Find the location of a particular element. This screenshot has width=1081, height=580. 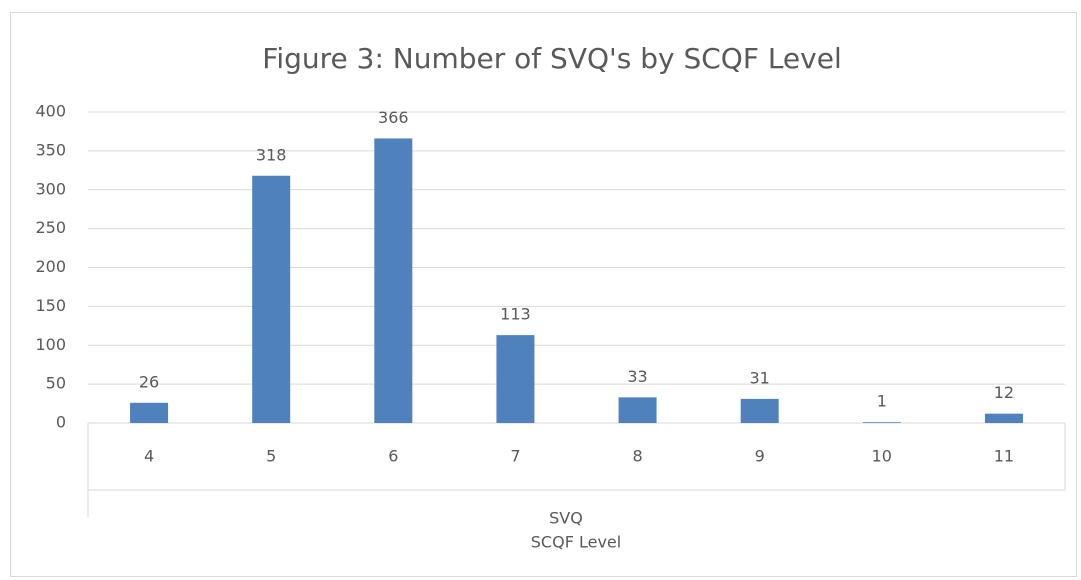

y-tick-label: 100 is located at coordinates (50, 344).